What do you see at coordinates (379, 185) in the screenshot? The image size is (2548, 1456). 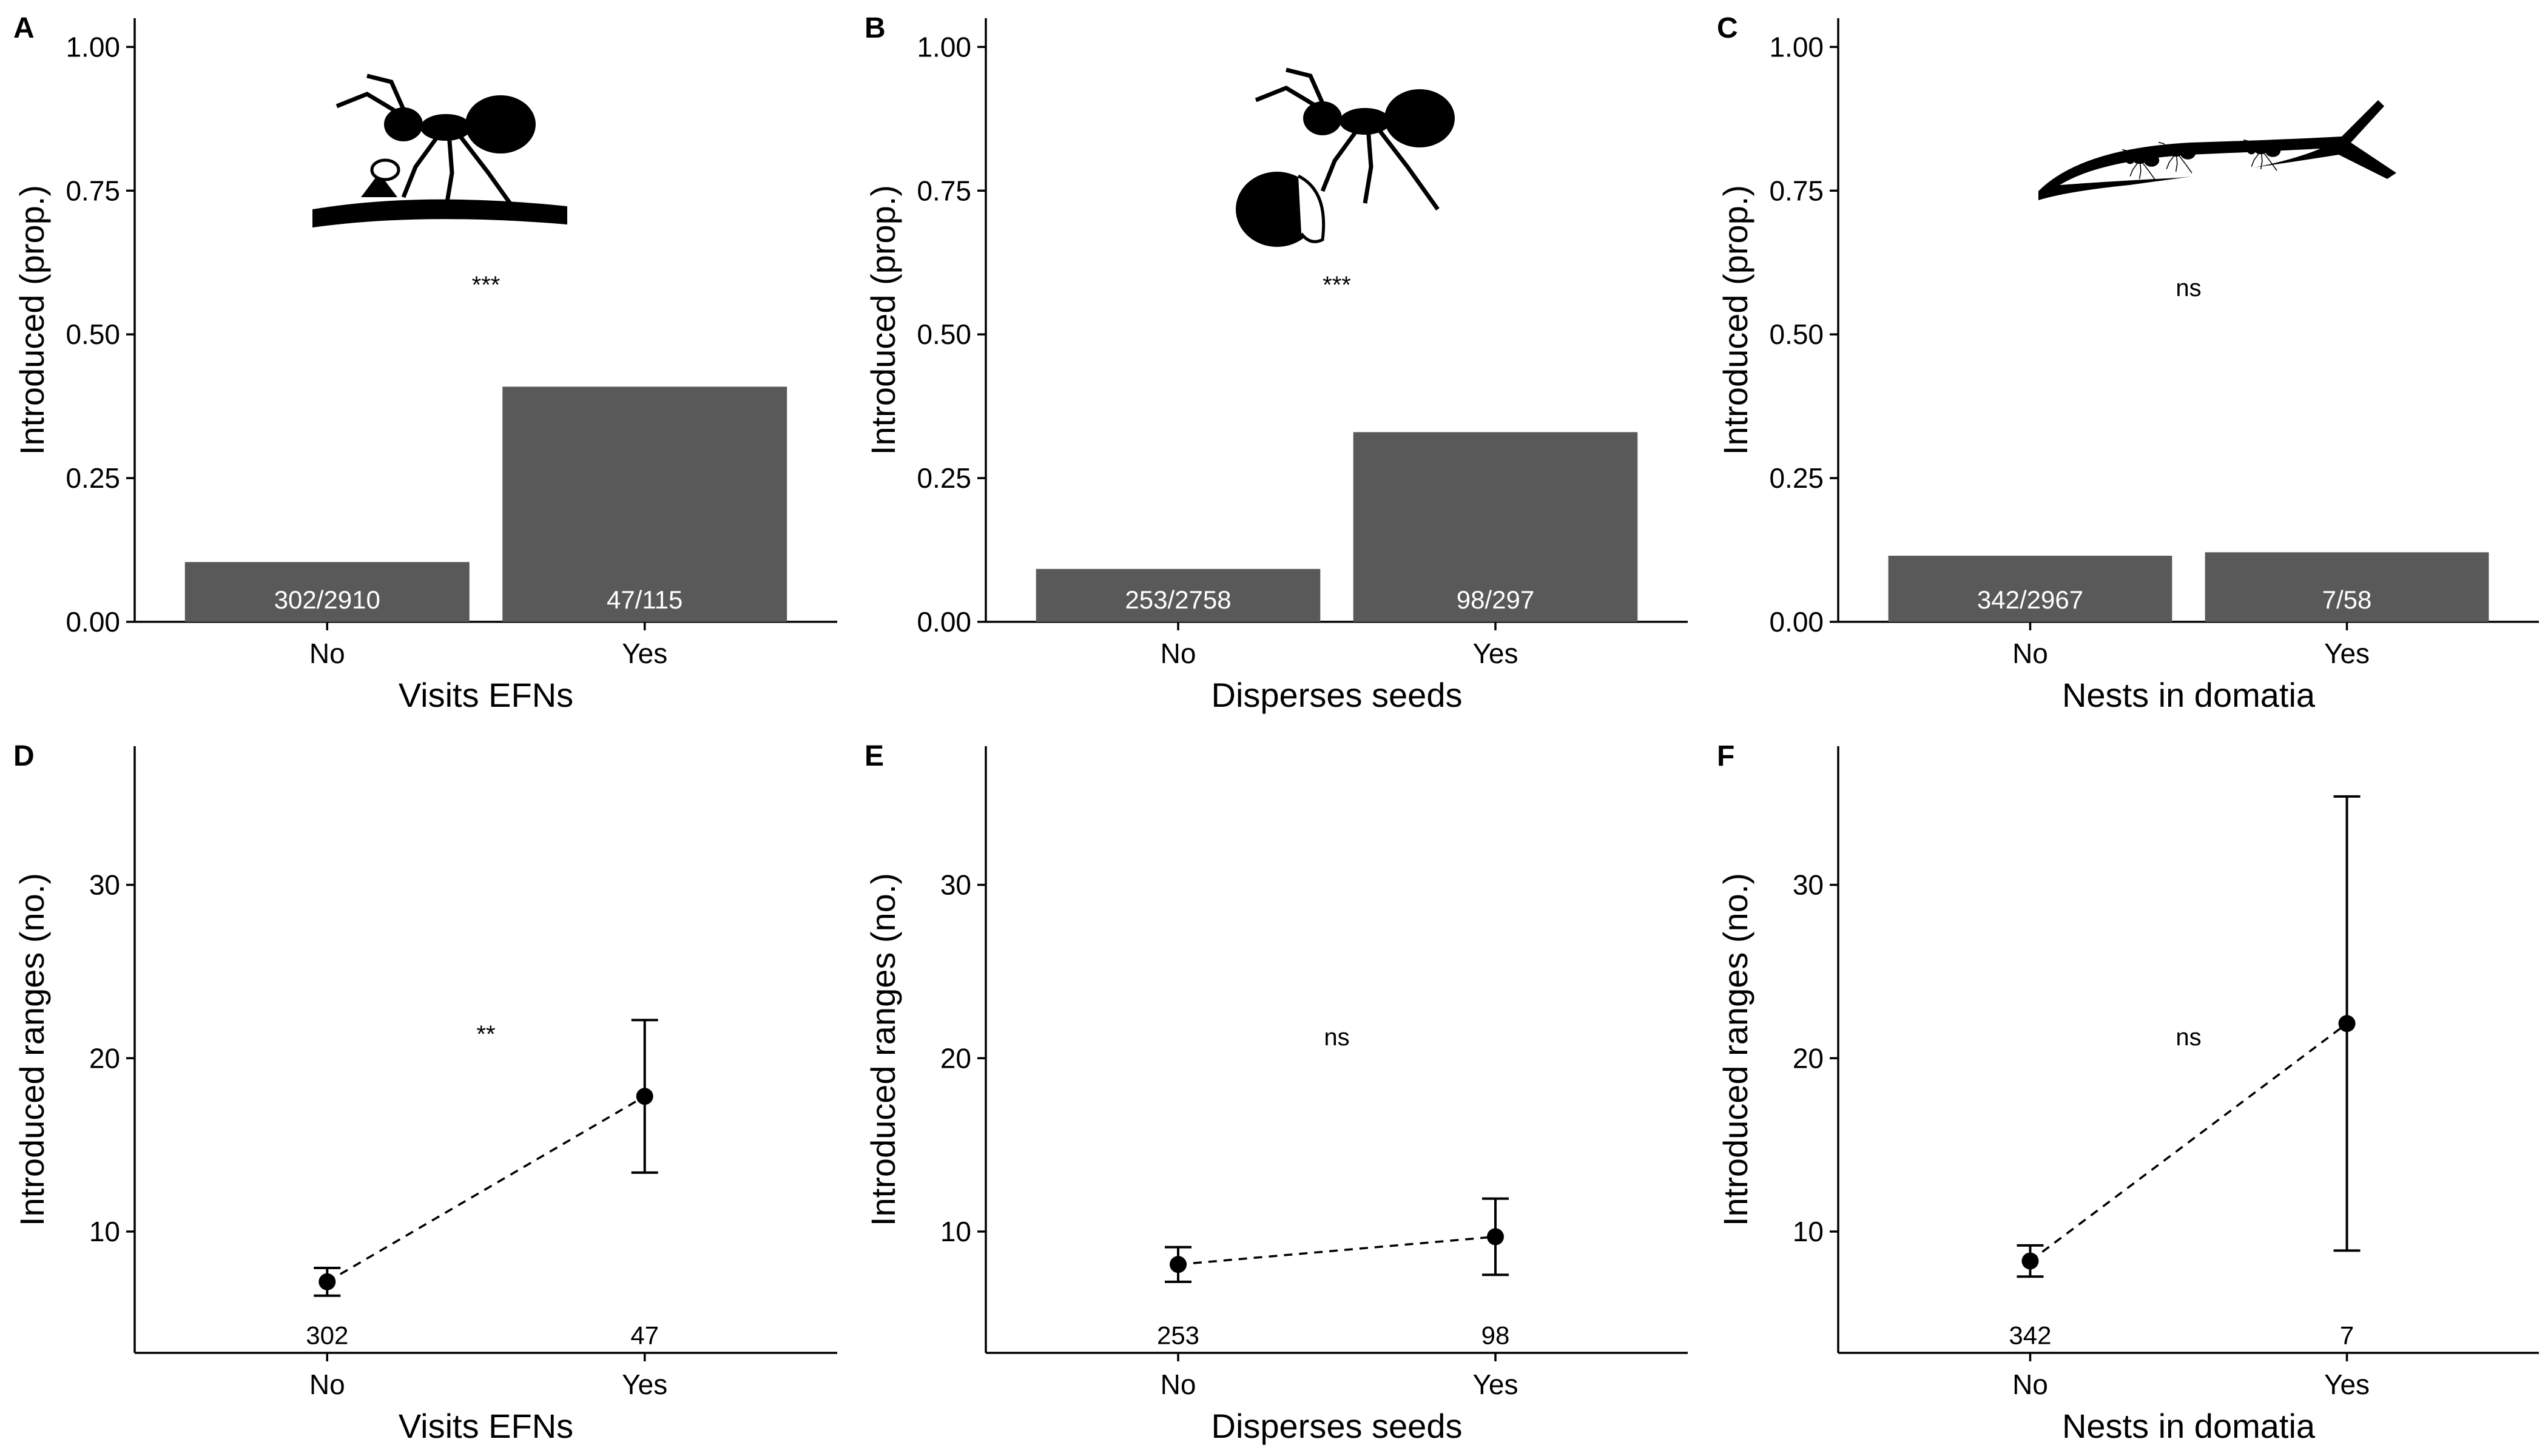 I see `nectary-icon` at bounding box center [379, 185].